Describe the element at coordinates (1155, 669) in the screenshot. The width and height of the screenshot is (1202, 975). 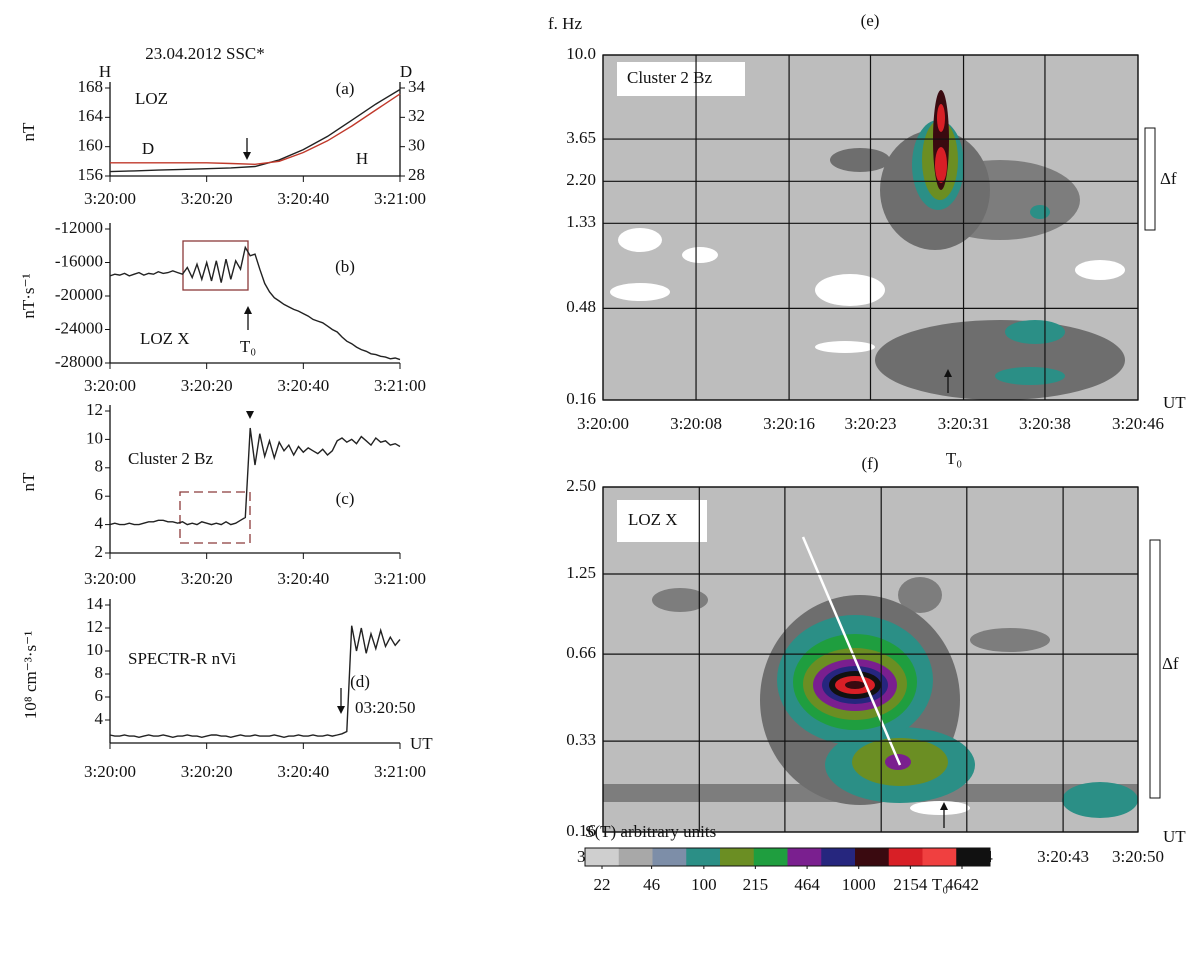
I see `band-bar` at that location.